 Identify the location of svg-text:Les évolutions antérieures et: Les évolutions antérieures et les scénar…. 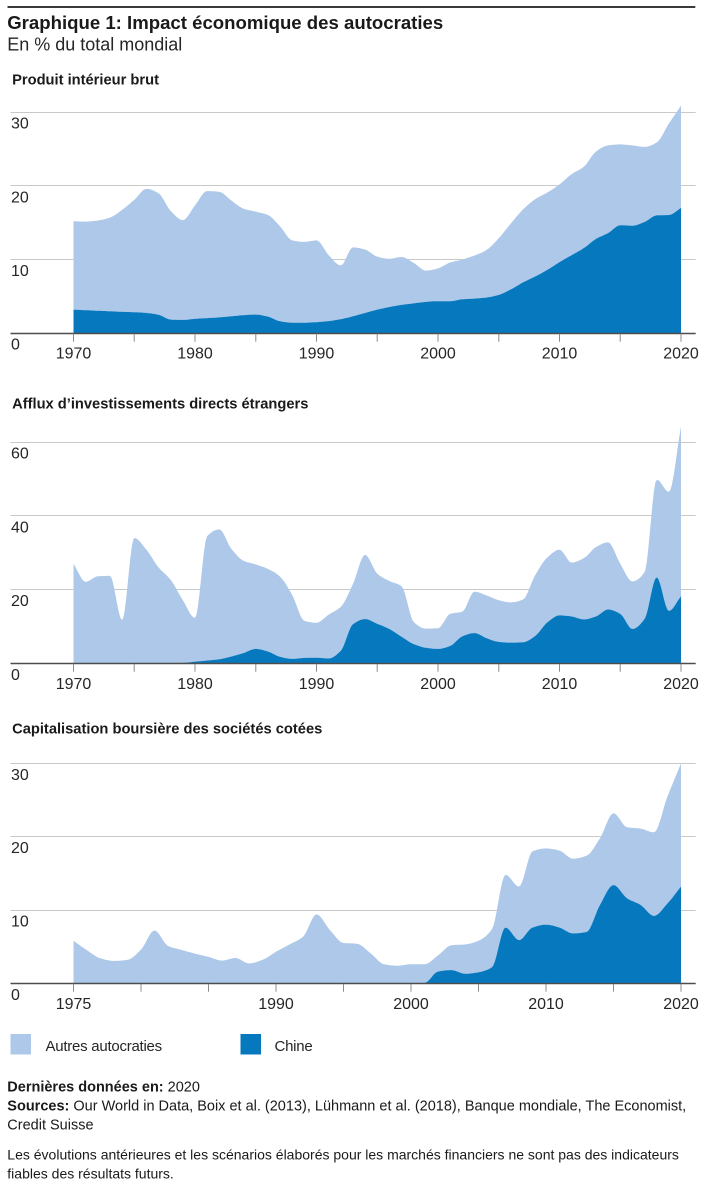
(343, 1155).